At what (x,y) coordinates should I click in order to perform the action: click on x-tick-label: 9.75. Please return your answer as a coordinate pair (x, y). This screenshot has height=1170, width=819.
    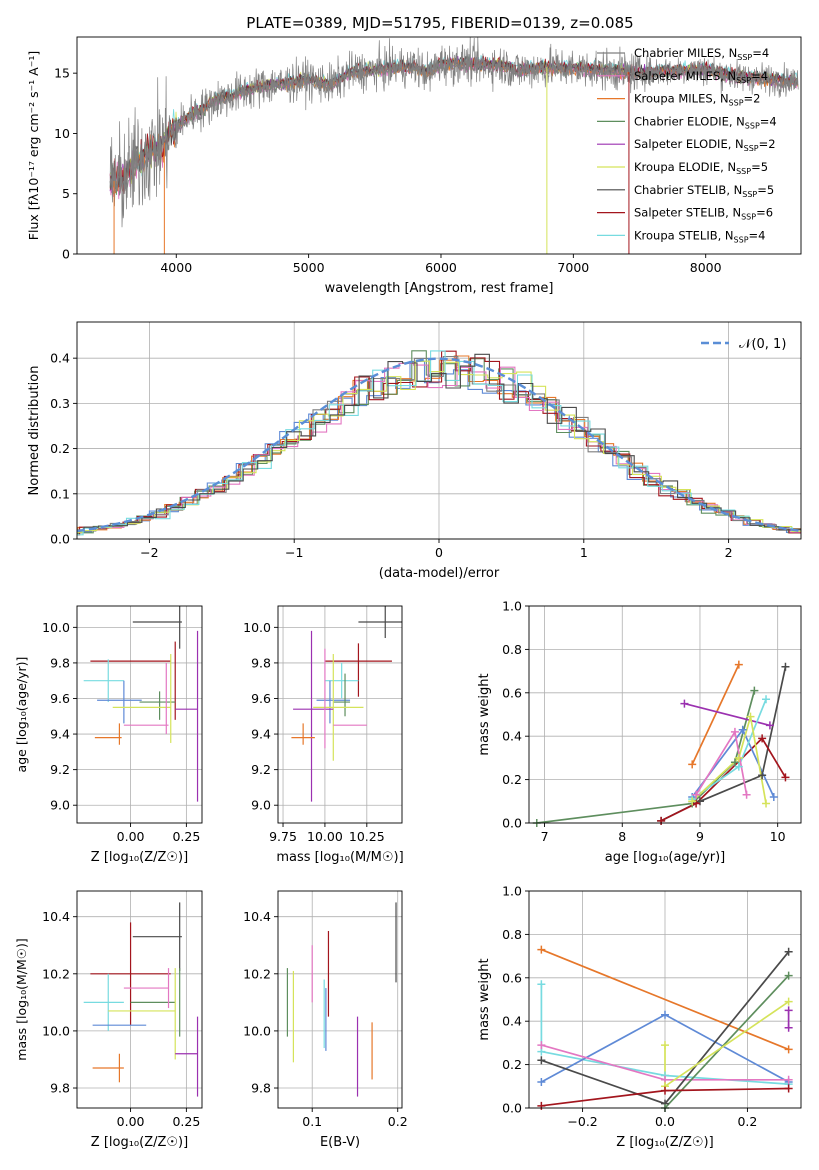
    Looking at the image, I should click on (283, 836).